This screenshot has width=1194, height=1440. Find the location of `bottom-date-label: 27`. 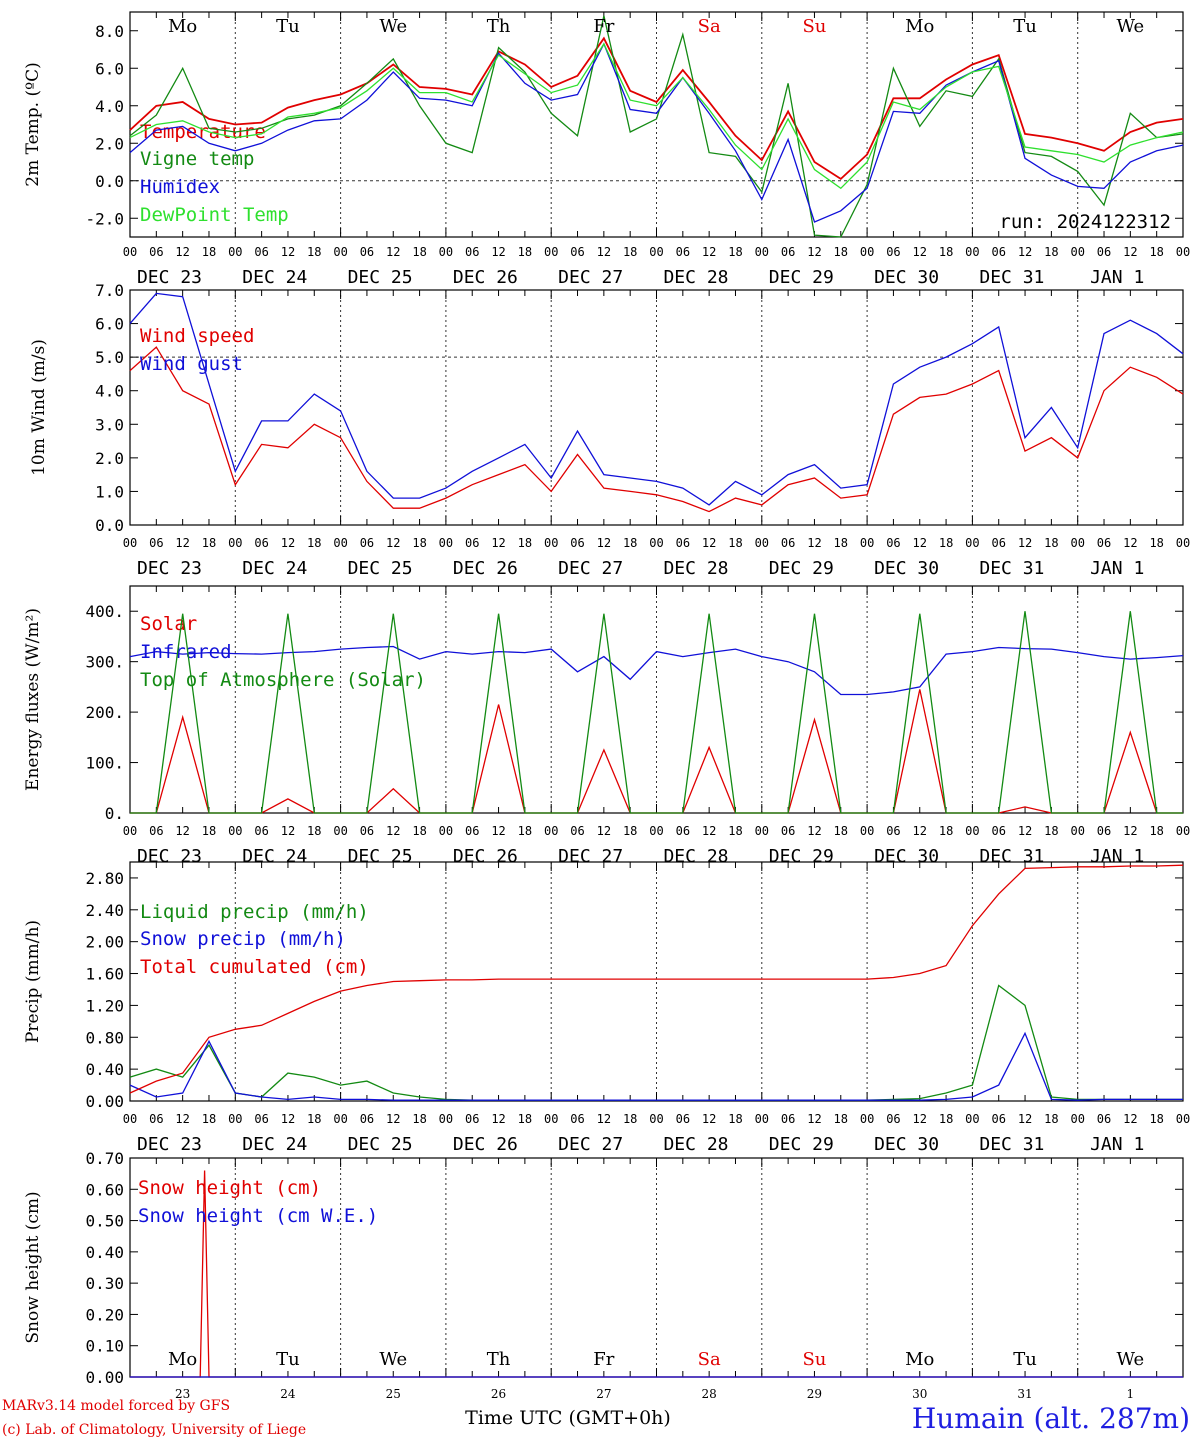

bottom-date-label: 27 is located at coordinates (603, 1394).